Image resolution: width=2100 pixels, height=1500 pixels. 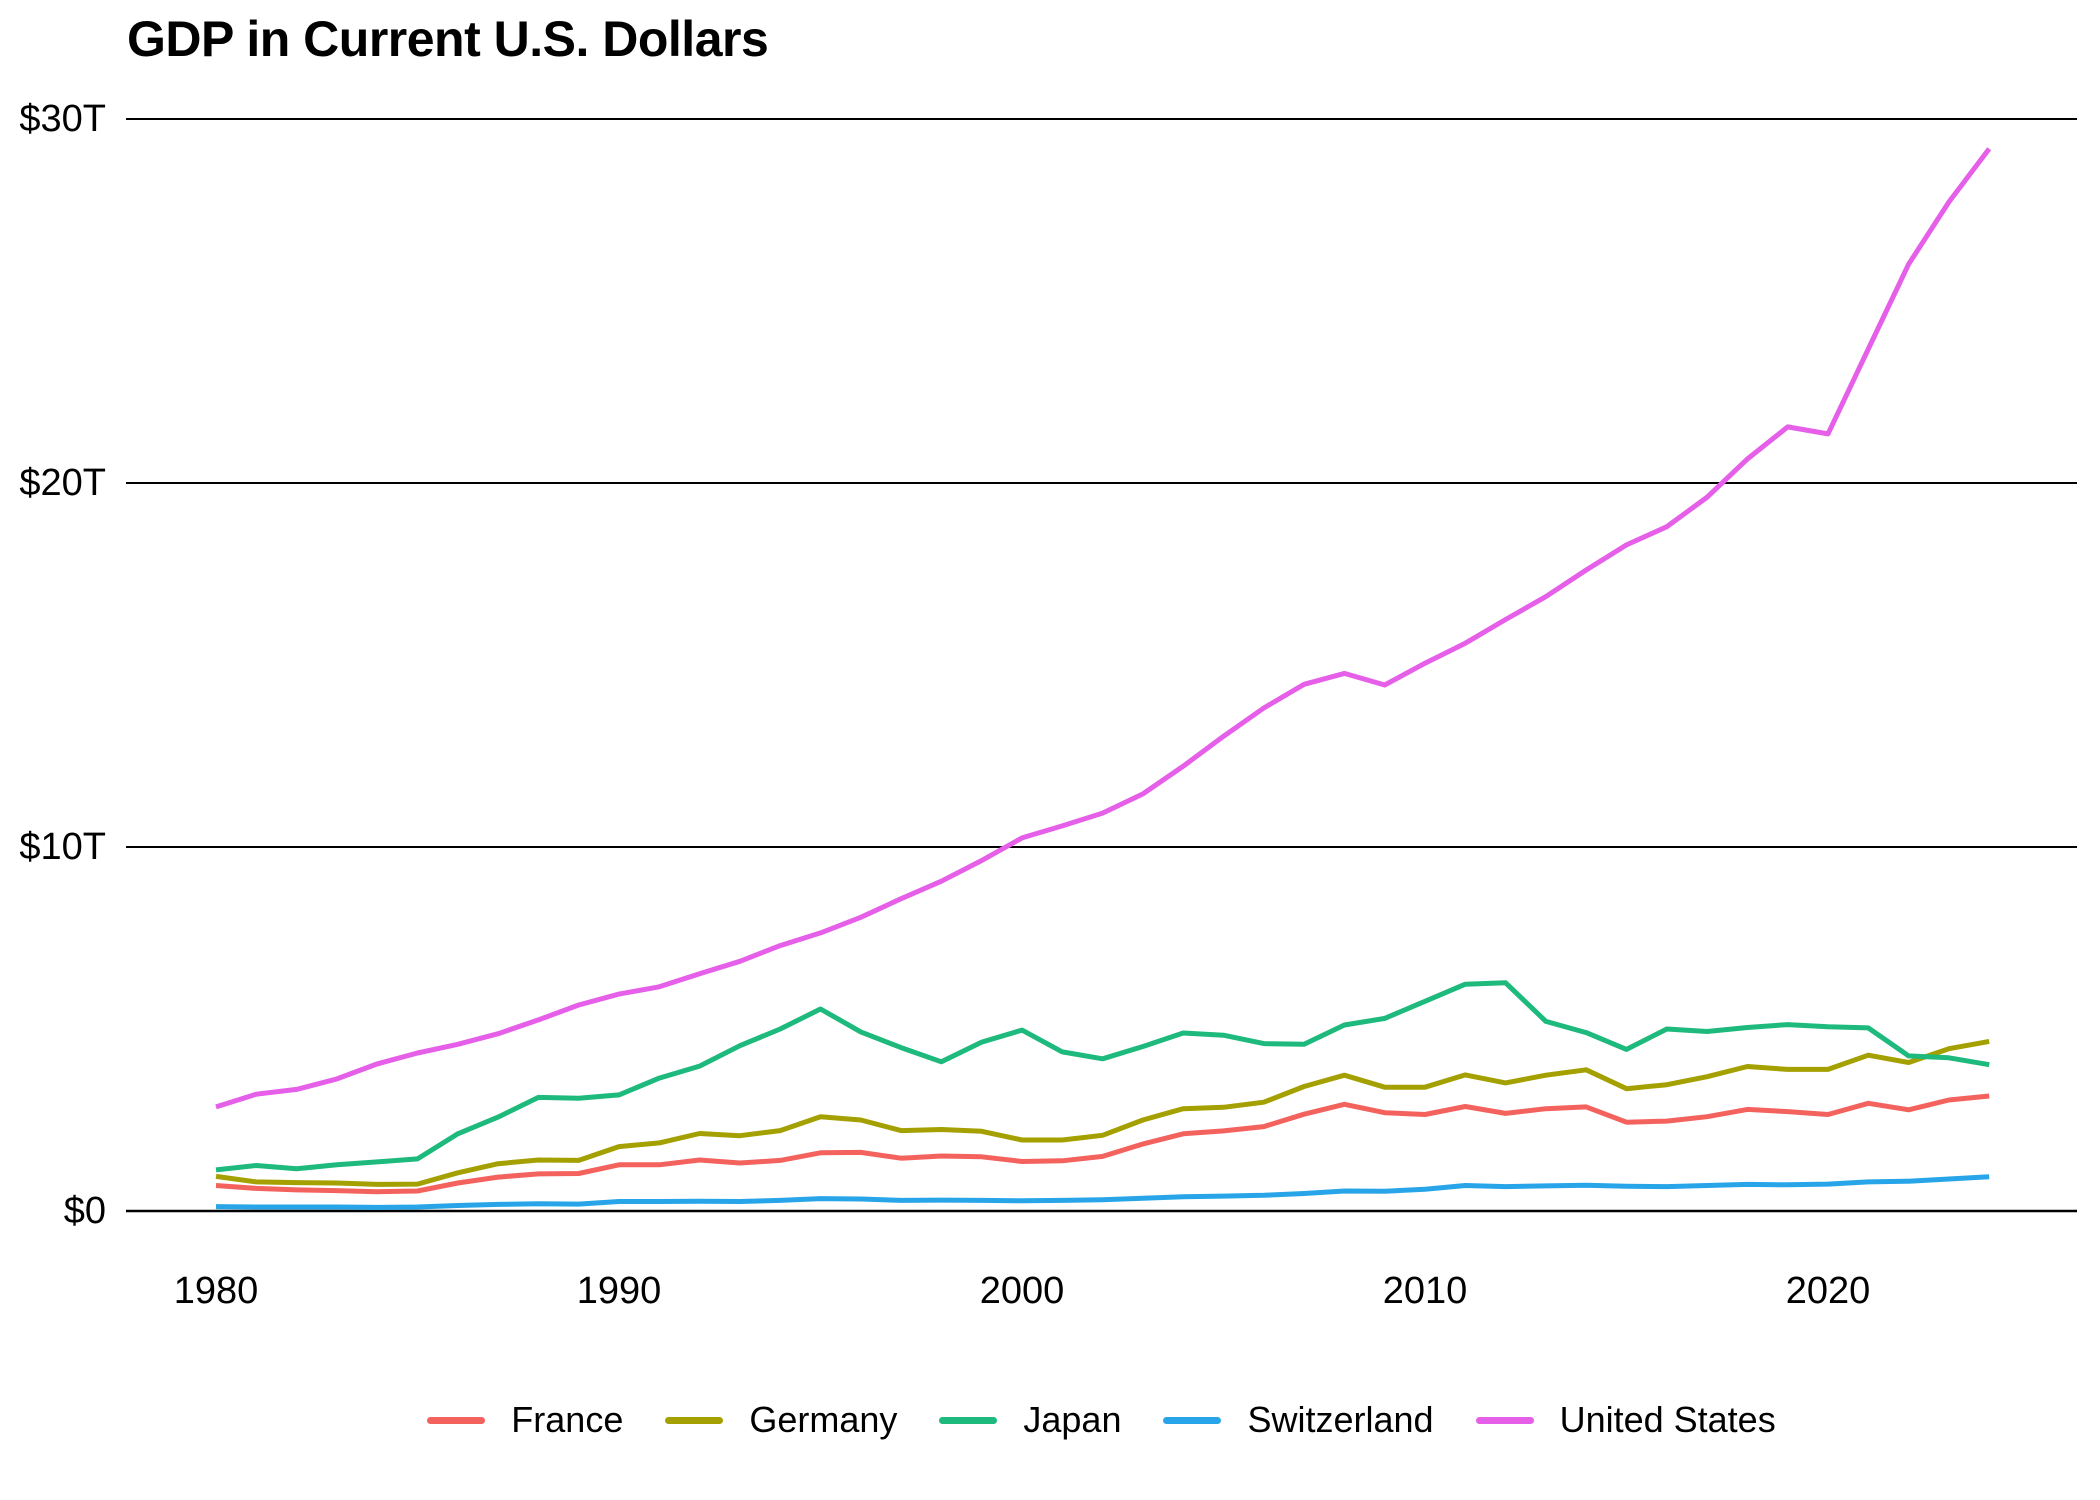 What do you see at coordinates (216, 1291) in the screenshot?
I see `x-tick-label-1980: 1980` at bounding box center [216, 1291].